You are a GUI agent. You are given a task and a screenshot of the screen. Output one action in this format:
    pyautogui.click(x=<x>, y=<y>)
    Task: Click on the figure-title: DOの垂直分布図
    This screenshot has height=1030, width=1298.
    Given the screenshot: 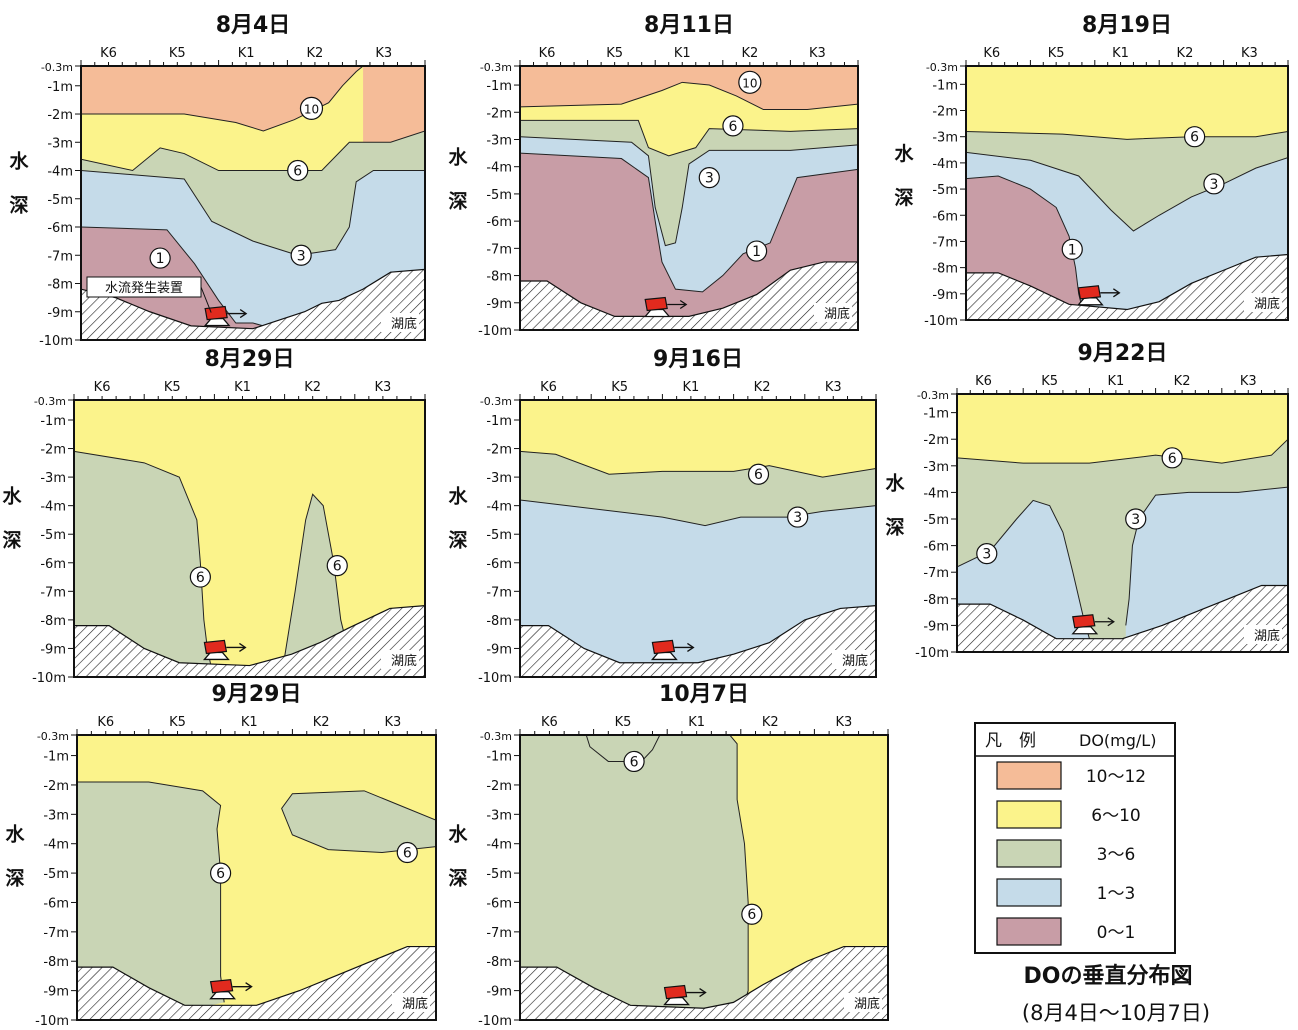 What is the action you would take?
    pyautogui.click(x=1108, y=976)
    